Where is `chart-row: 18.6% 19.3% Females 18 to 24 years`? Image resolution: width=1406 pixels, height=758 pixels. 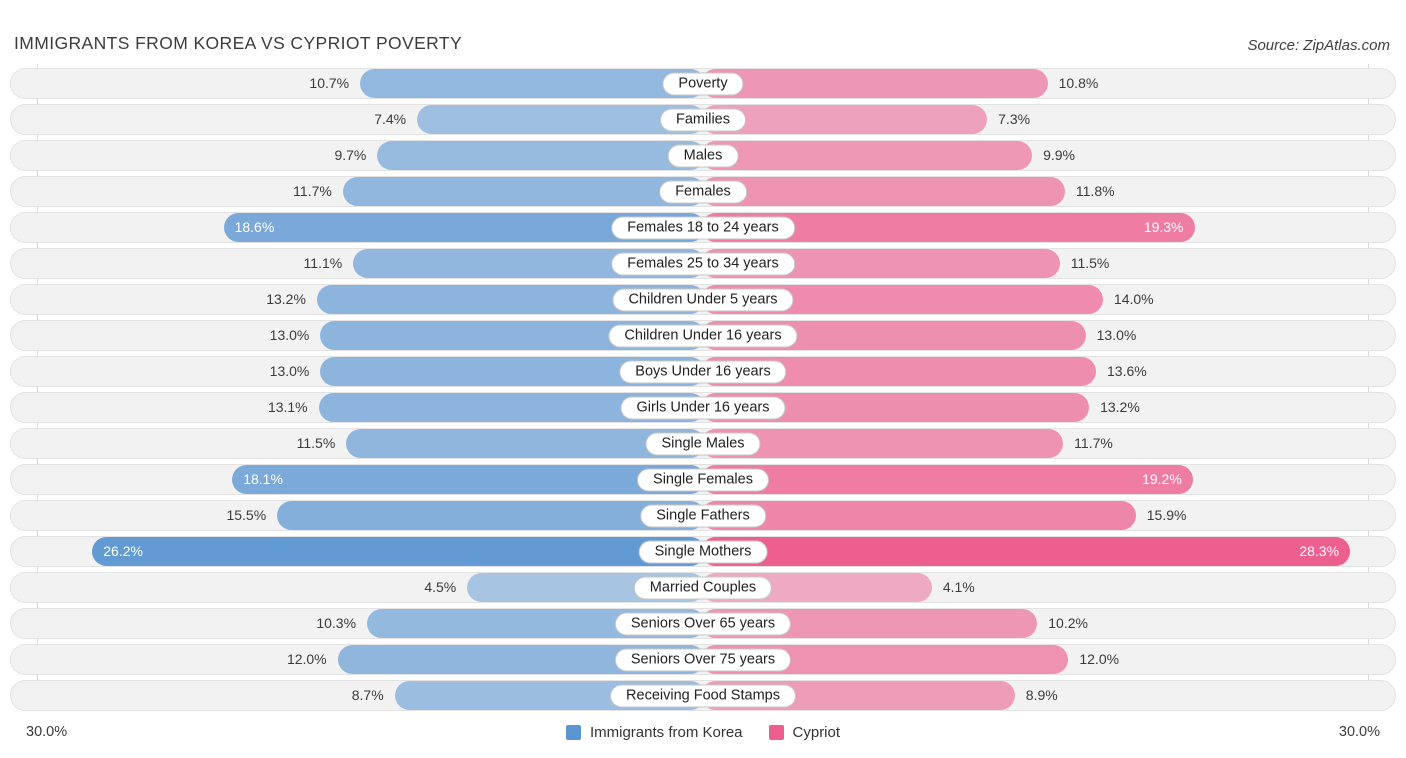 chart-row: 18.6% 19.3% Females 18 to 24 years is located at coordinates (703, 227).